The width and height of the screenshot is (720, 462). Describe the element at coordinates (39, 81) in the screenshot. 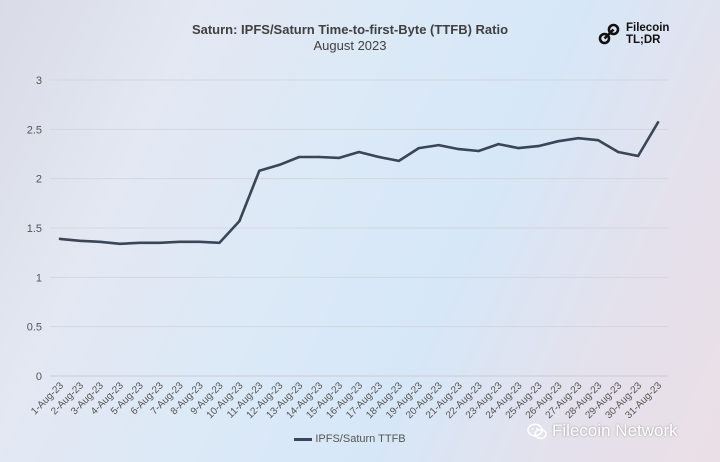

I see `y-tick-label: 3` at that location.